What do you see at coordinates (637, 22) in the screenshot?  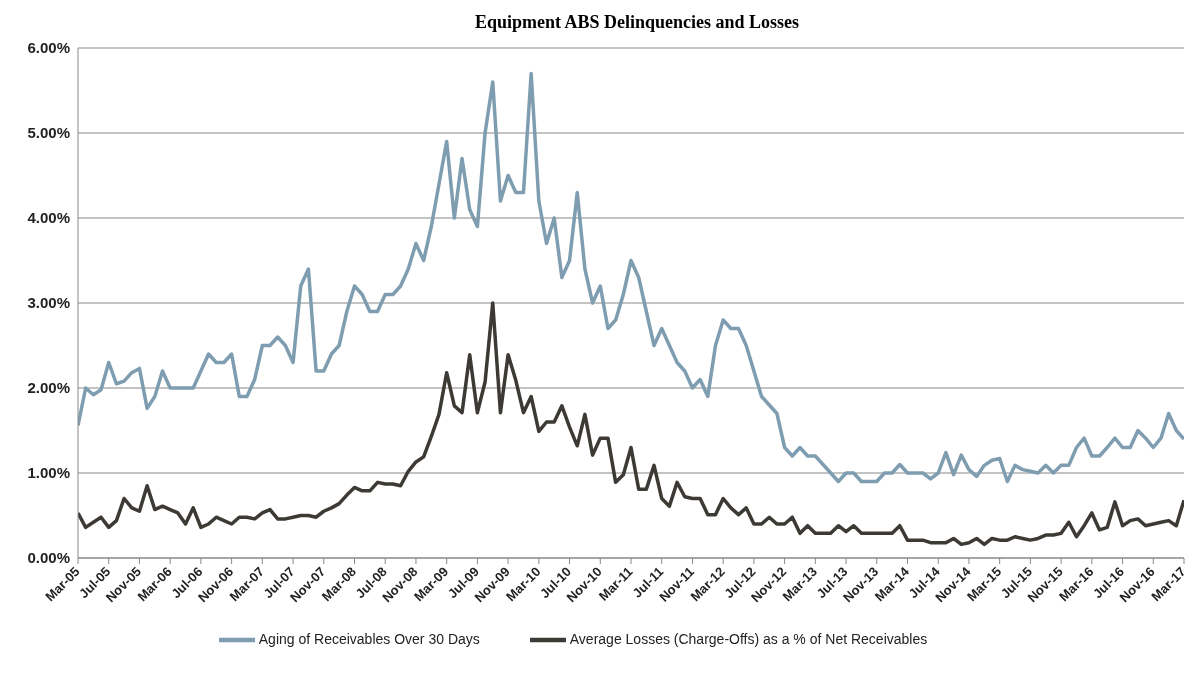 I see `chart-title: Equipment ABS Delinquencies and Losses` at bounding box center [637, 22].